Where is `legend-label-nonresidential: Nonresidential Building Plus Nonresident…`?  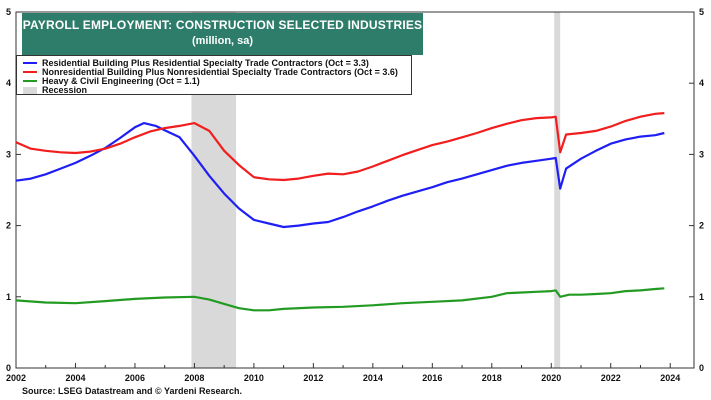
legend-label-nonresidential: Nonresidential Building Plus Nonresident… is located at coordinates (220, 72).